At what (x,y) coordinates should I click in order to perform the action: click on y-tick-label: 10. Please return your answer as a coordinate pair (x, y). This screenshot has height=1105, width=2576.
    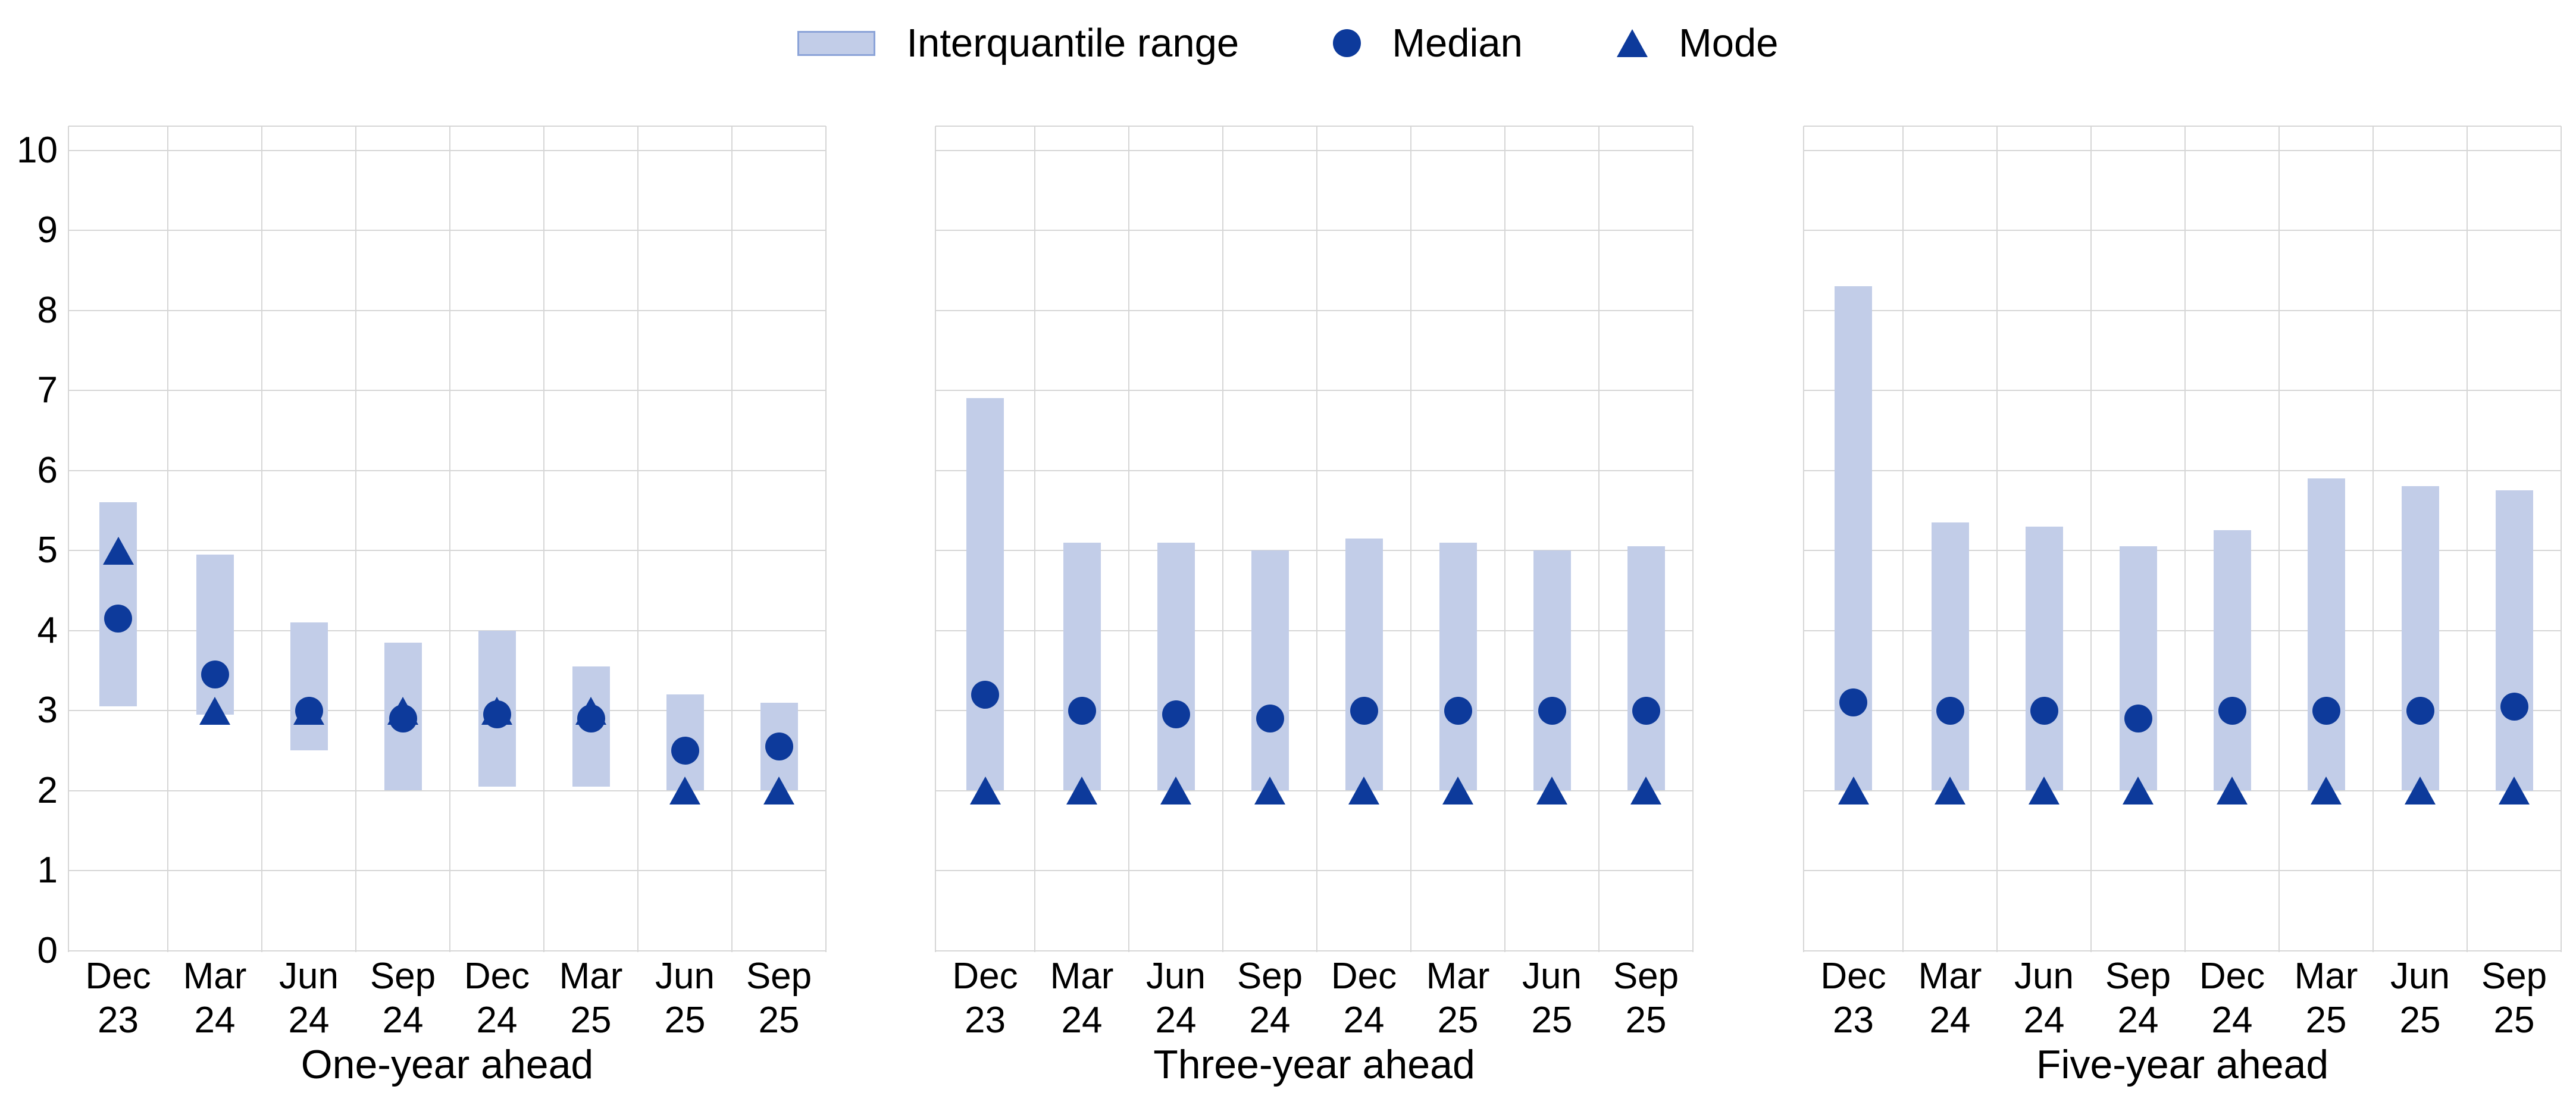
    Looking at the image, I should click on (37, 150).